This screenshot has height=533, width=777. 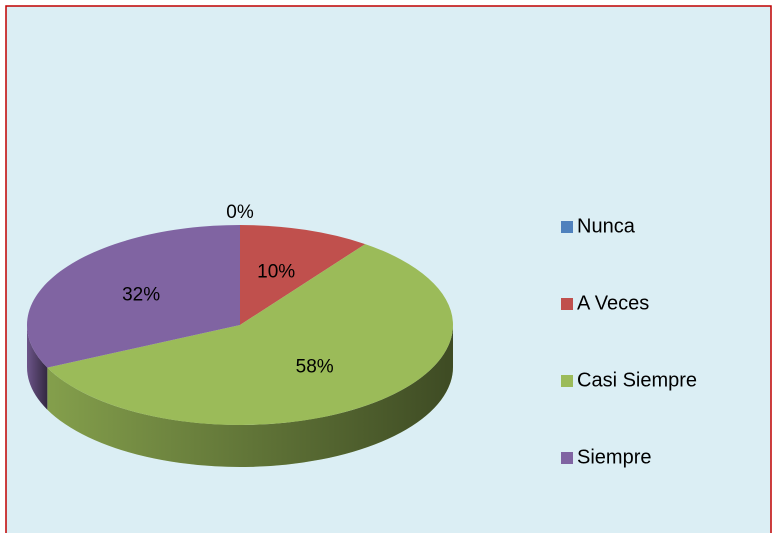 I want to click on legend-label: Nunca, so click(x=606, y=226).